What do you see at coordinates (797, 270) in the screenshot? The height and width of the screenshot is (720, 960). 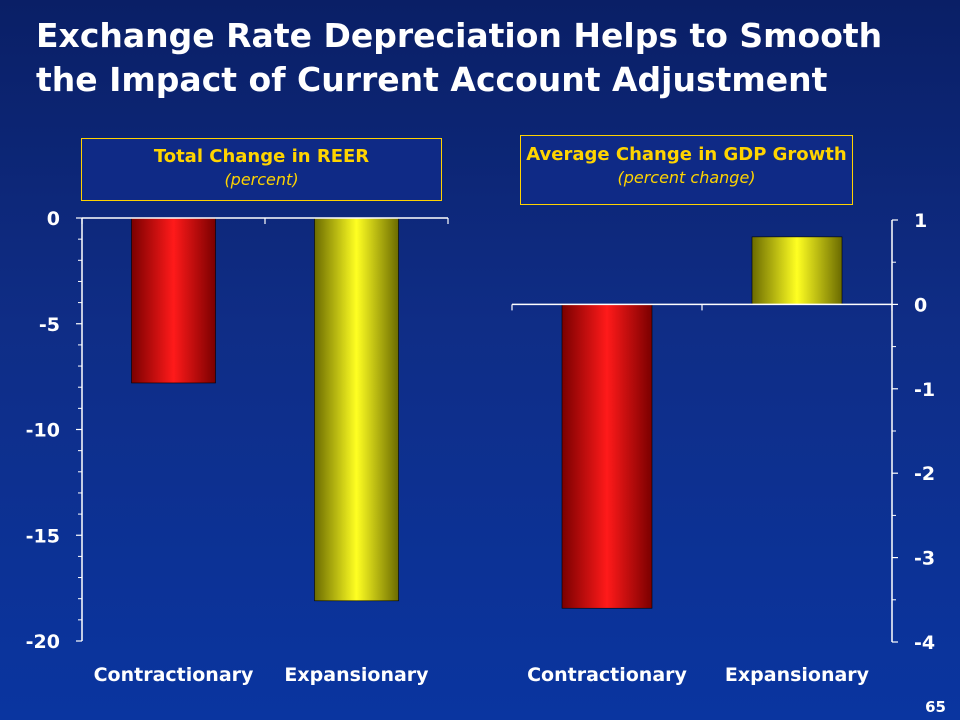 I see `gdp-bar-expansionary` at bounding box center [797, 270].